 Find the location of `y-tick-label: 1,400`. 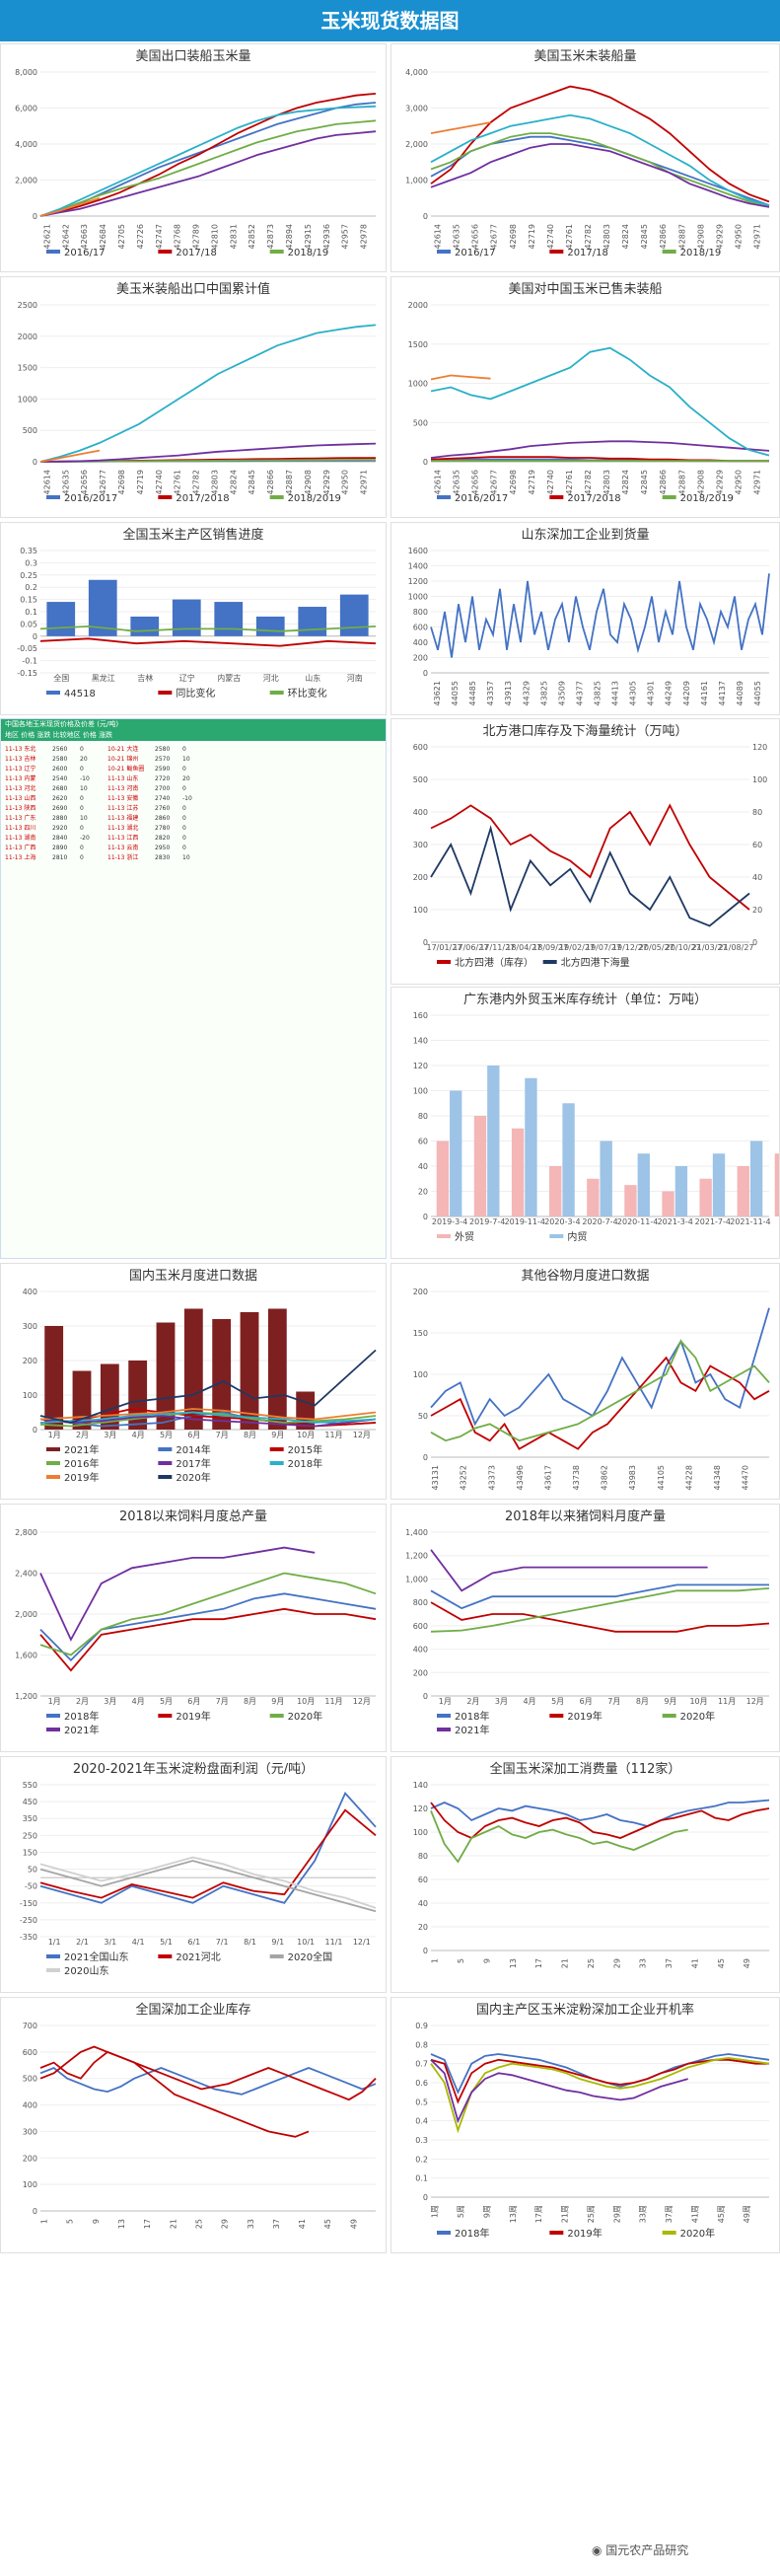

y-tick-label: 1,400 is located at coordinates (416, 1532).